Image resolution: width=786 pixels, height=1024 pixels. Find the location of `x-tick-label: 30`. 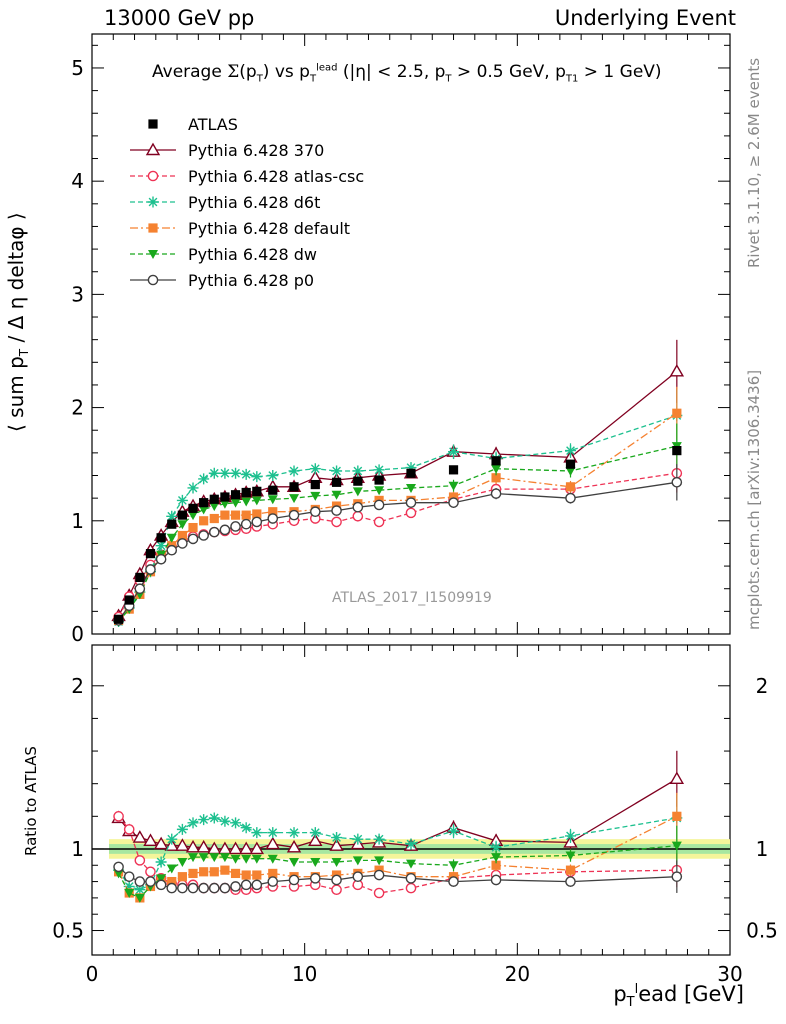

x-tick-label: 30 is located at coordinates (729, 974).